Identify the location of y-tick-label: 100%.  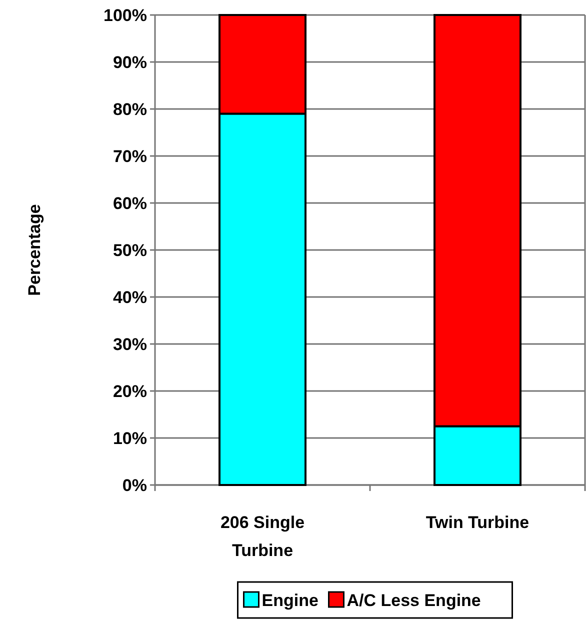
(125, 15).